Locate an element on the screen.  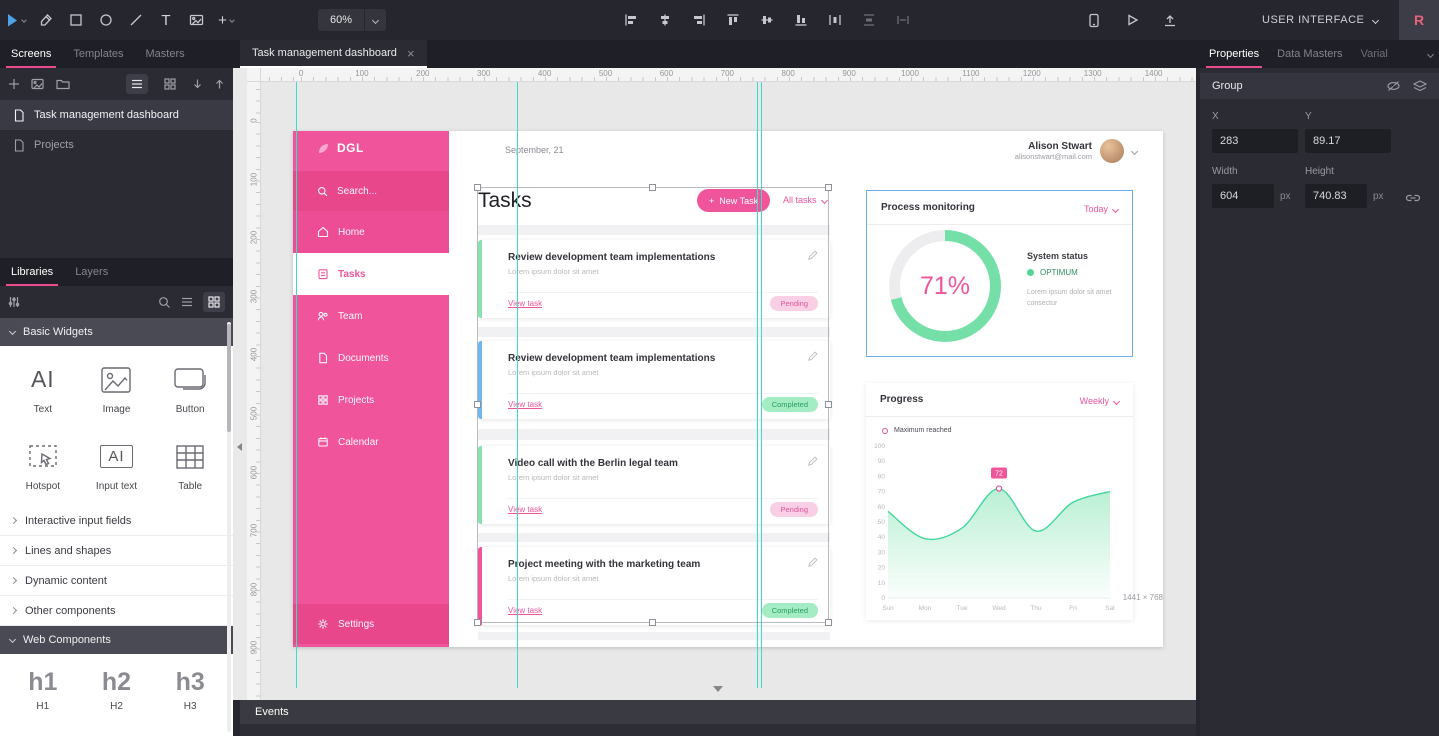
widget-h2: h2 H2 is located at coordinates (116, 690).